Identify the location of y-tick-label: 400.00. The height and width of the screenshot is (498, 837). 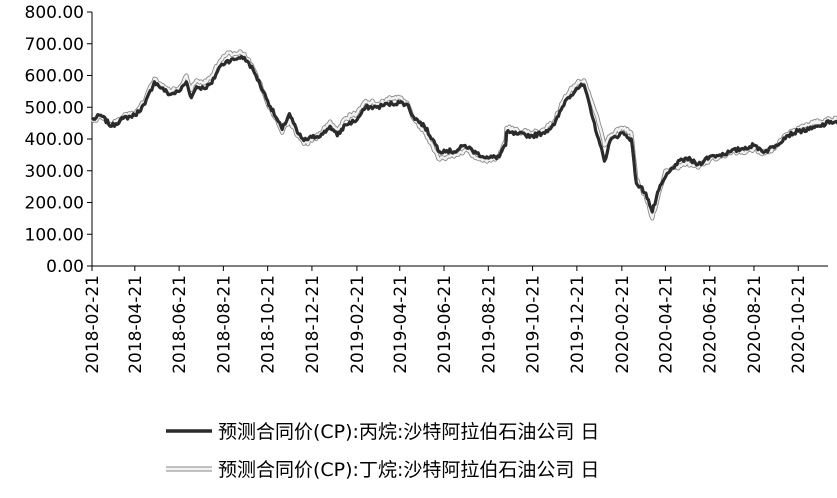
(54, 140).